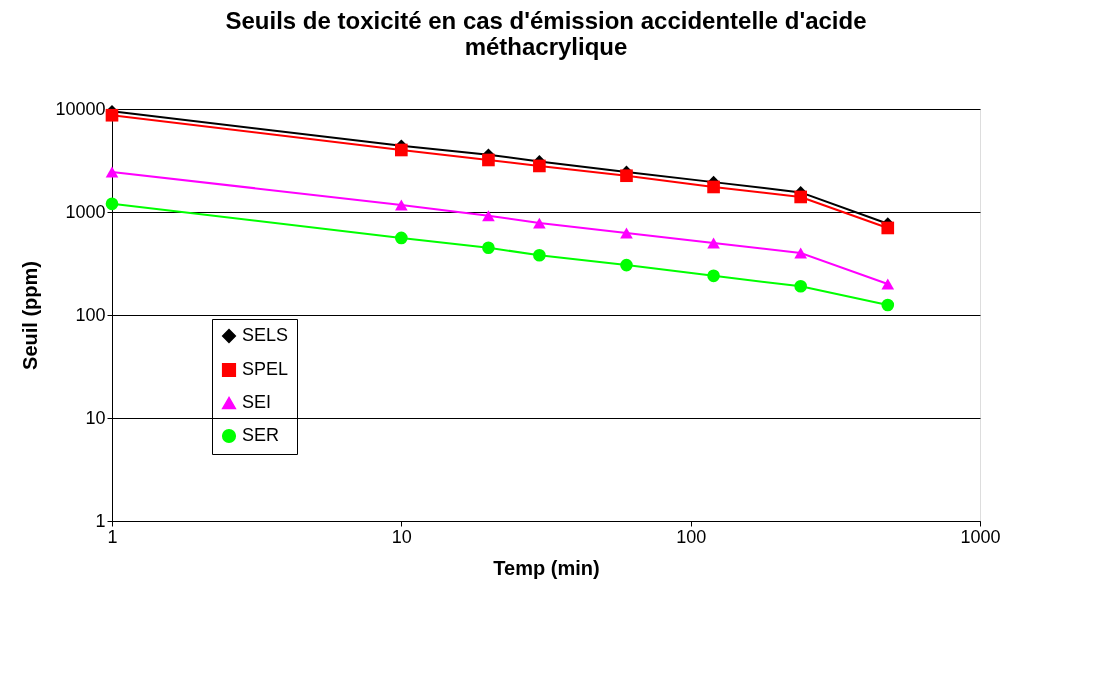 This screenshot has width=1104, height=698. What do you see at coordinates (100, 520) in the screenshot?
I see `y-tick-label: 1` at bounding box center [100, 520].